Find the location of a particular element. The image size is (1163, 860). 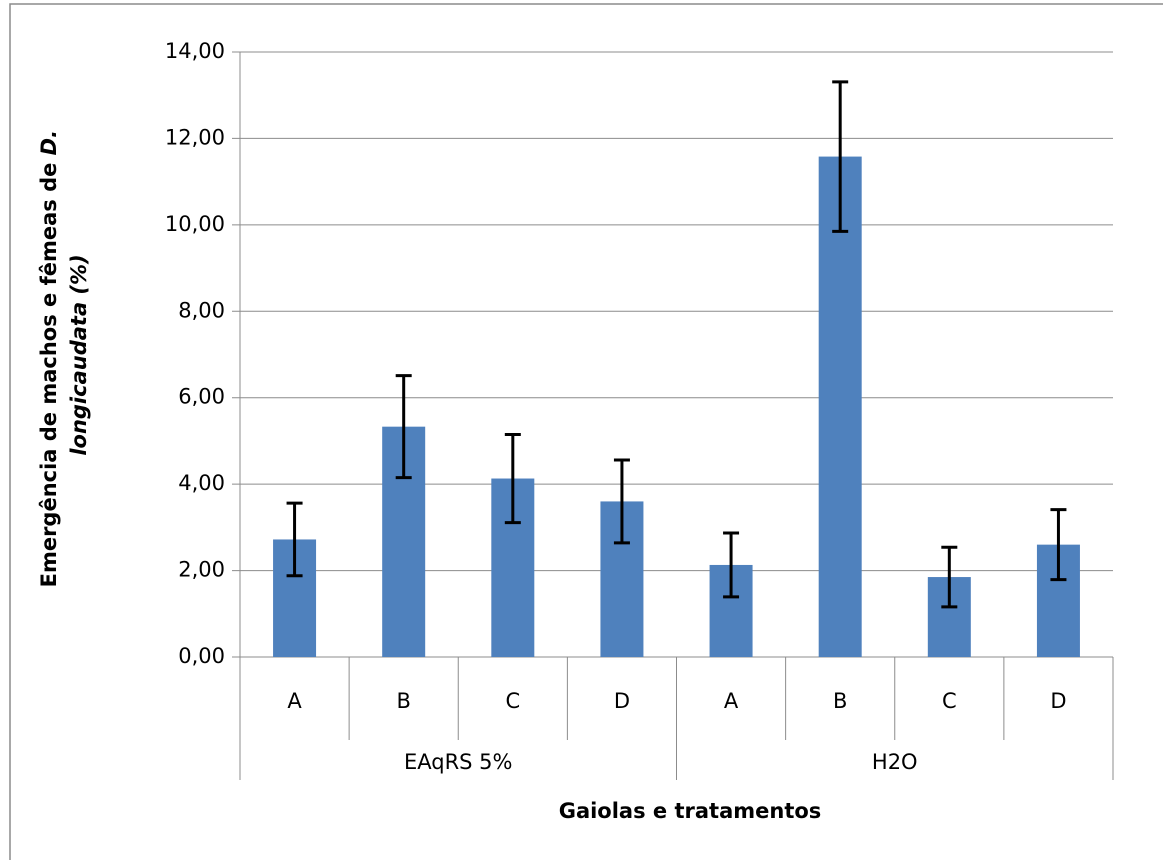

y-tick-label: 8,00 is located at coordinates (201, 310).